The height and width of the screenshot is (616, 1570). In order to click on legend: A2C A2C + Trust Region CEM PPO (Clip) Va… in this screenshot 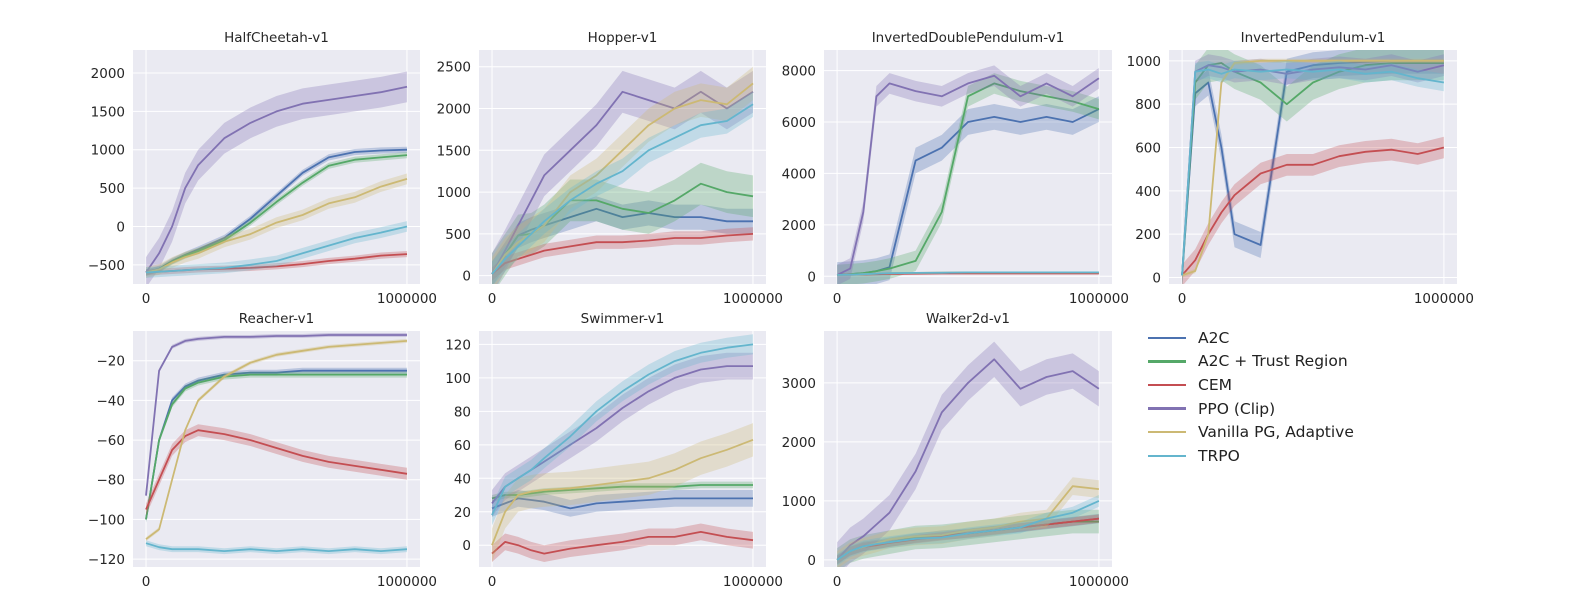, I will do `click(1251, 397)`.